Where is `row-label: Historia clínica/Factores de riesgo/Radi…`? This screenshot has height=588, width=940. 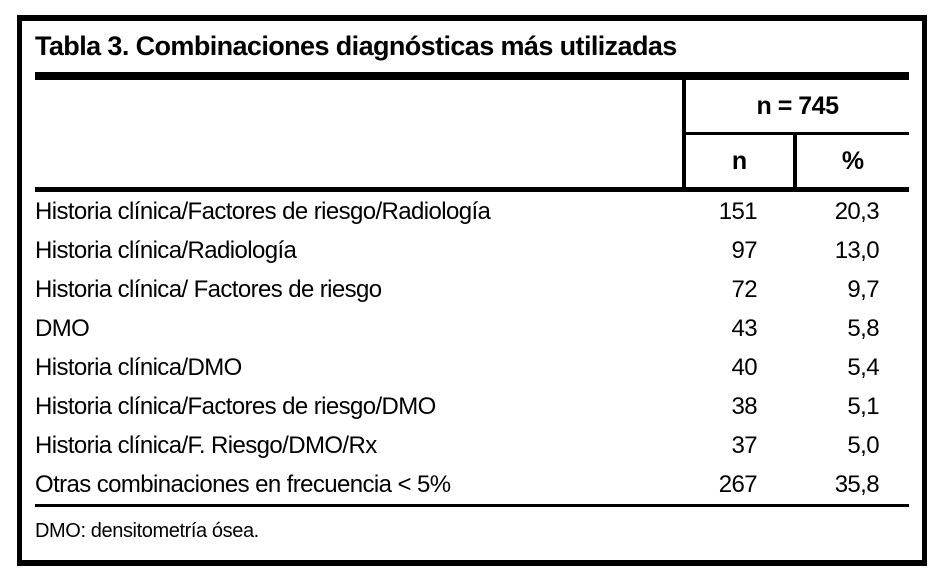 row-label: Historia clínica/Factores de riesgo/Radi… is located at coordinates (263, 211).